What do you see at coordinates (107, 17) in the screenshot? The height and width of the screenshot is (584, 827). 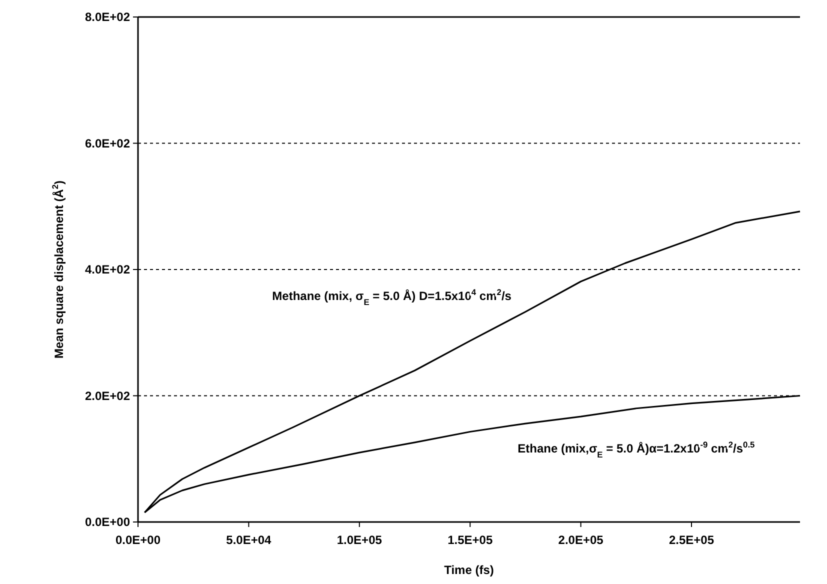 I see `y-tick-label: 8.0E+02` at bounding box center [107, 17].